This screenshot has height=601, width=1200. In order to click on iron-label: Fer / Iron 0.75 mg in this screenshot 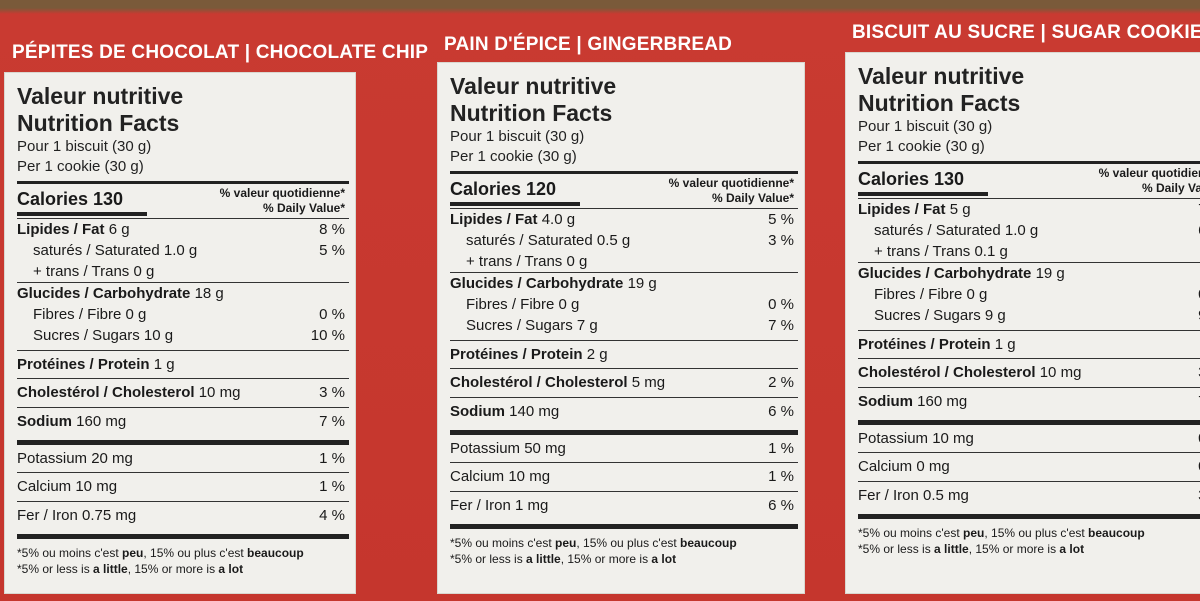, I will do `click(77, 515)`.